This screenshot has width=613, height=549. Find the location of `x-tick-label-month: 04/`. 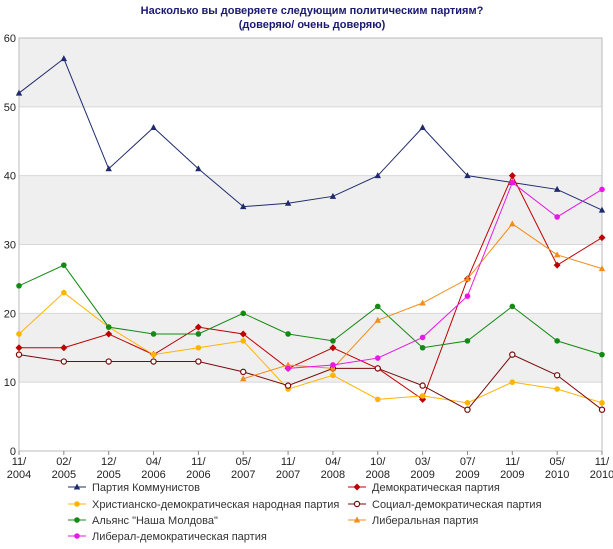

x-tick-label-month: 04/ is located at coordinates (333, 462).